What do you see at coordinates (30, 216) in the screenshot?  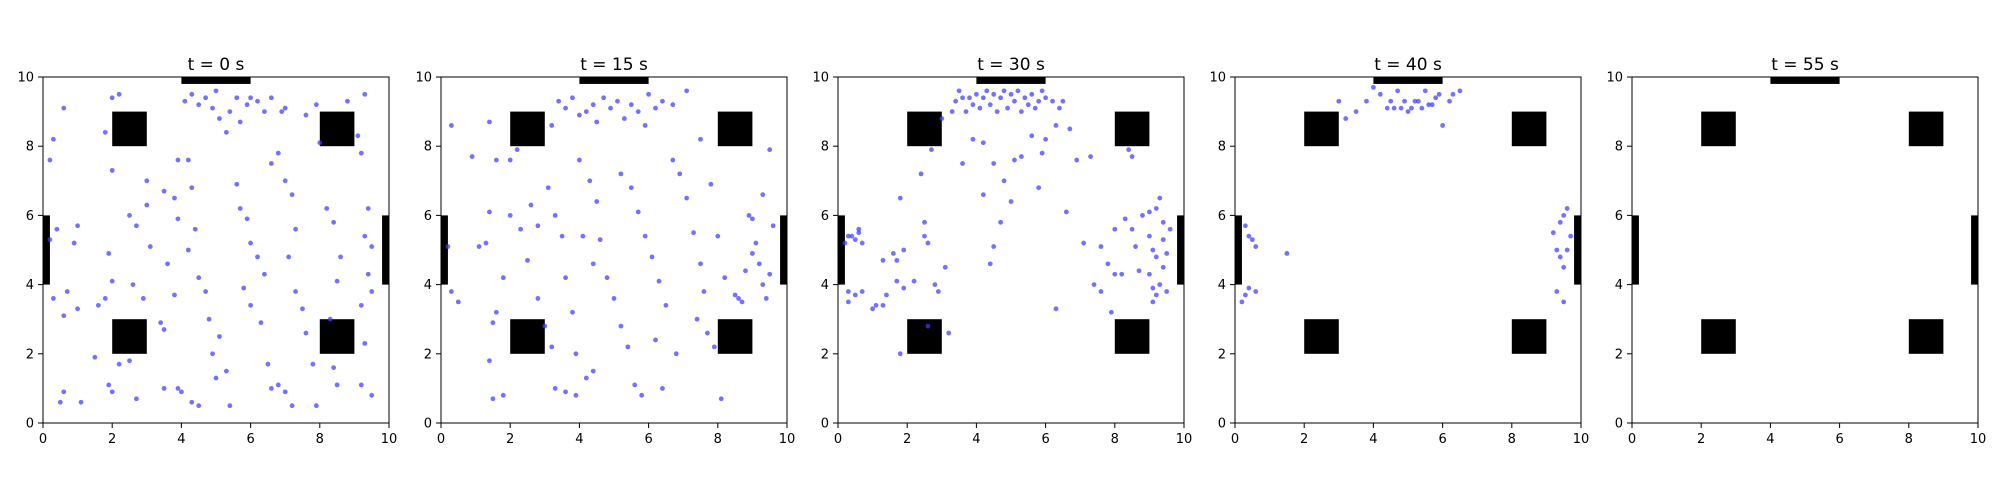 I see `y-tick-label: 6` at bounding box center [30, 216].